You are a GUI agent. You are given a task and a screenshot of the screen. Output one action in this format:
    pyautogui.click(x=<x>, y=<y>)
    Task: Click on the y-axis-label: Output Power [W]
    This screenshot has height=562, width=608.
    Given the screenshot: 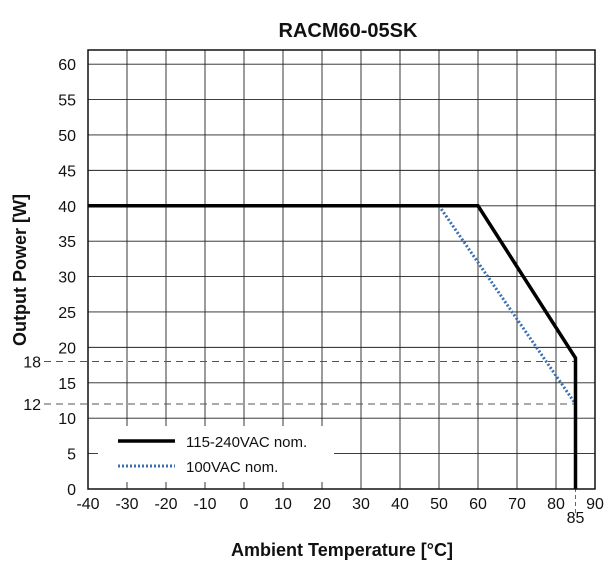 What is the action you would take?
    pyautogui.click(x=20, y=270)
    